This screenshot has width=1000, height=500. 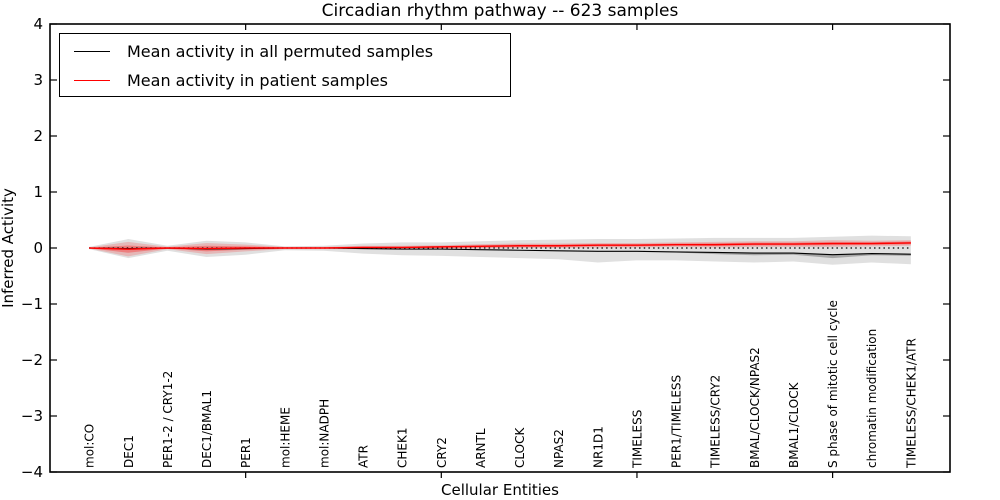 I want to click on mean-lines, so click(x=500, y=249).